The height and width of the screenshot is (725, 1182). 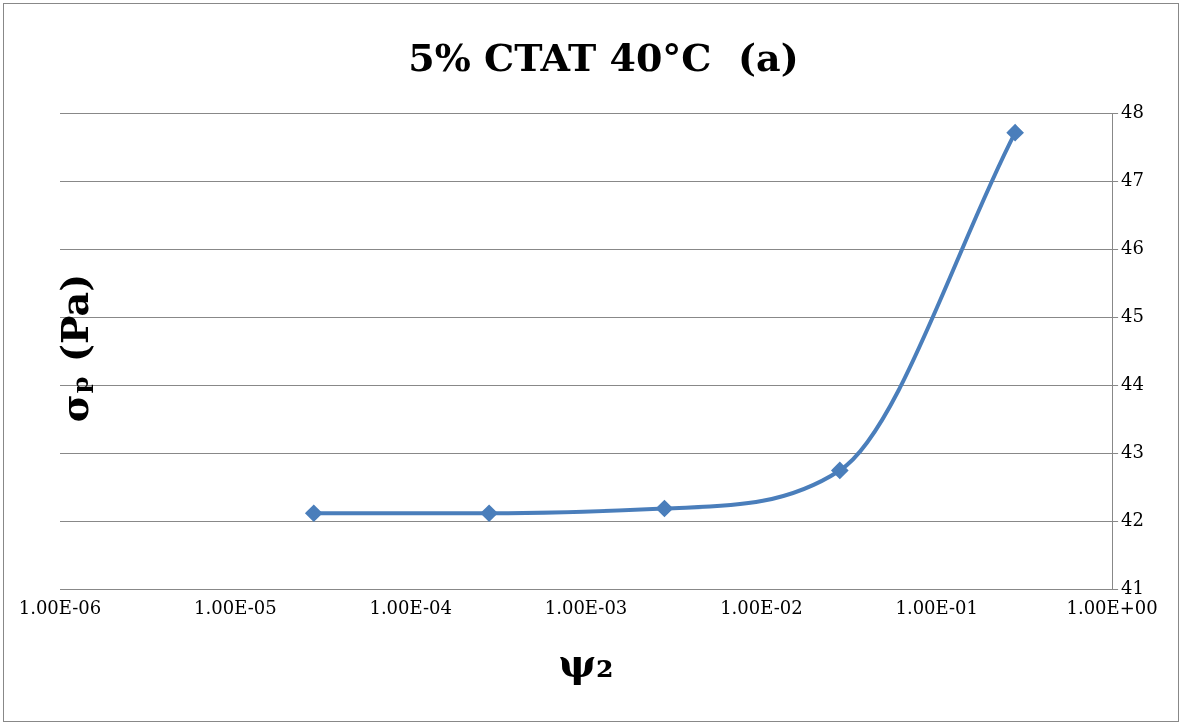 I want to click on chart-title: 5% CTAT 40°C (a), so click(x=603, y=57).